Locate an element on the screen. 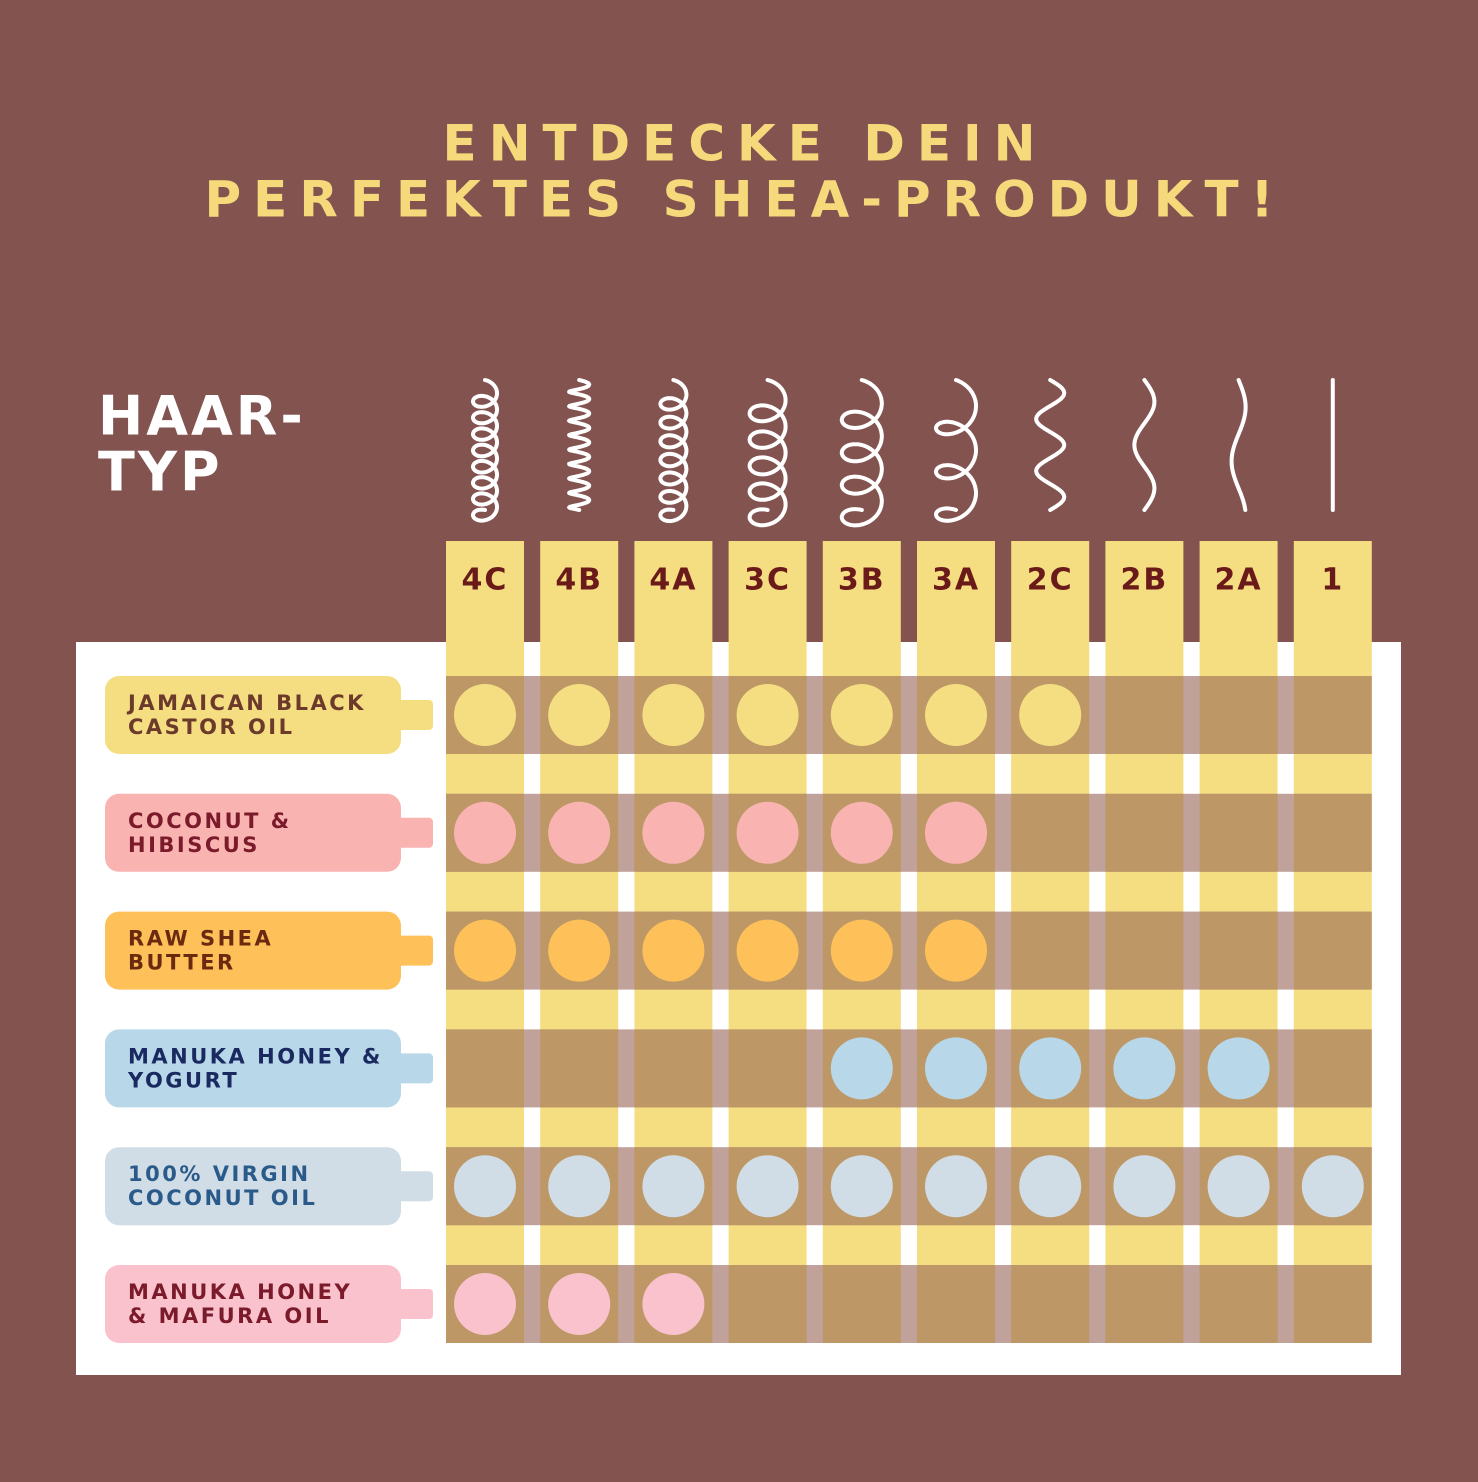 This screenshot has height=1482, width=1478. product-name: MANUKA HONEY is located at coordinates (240, 1292).